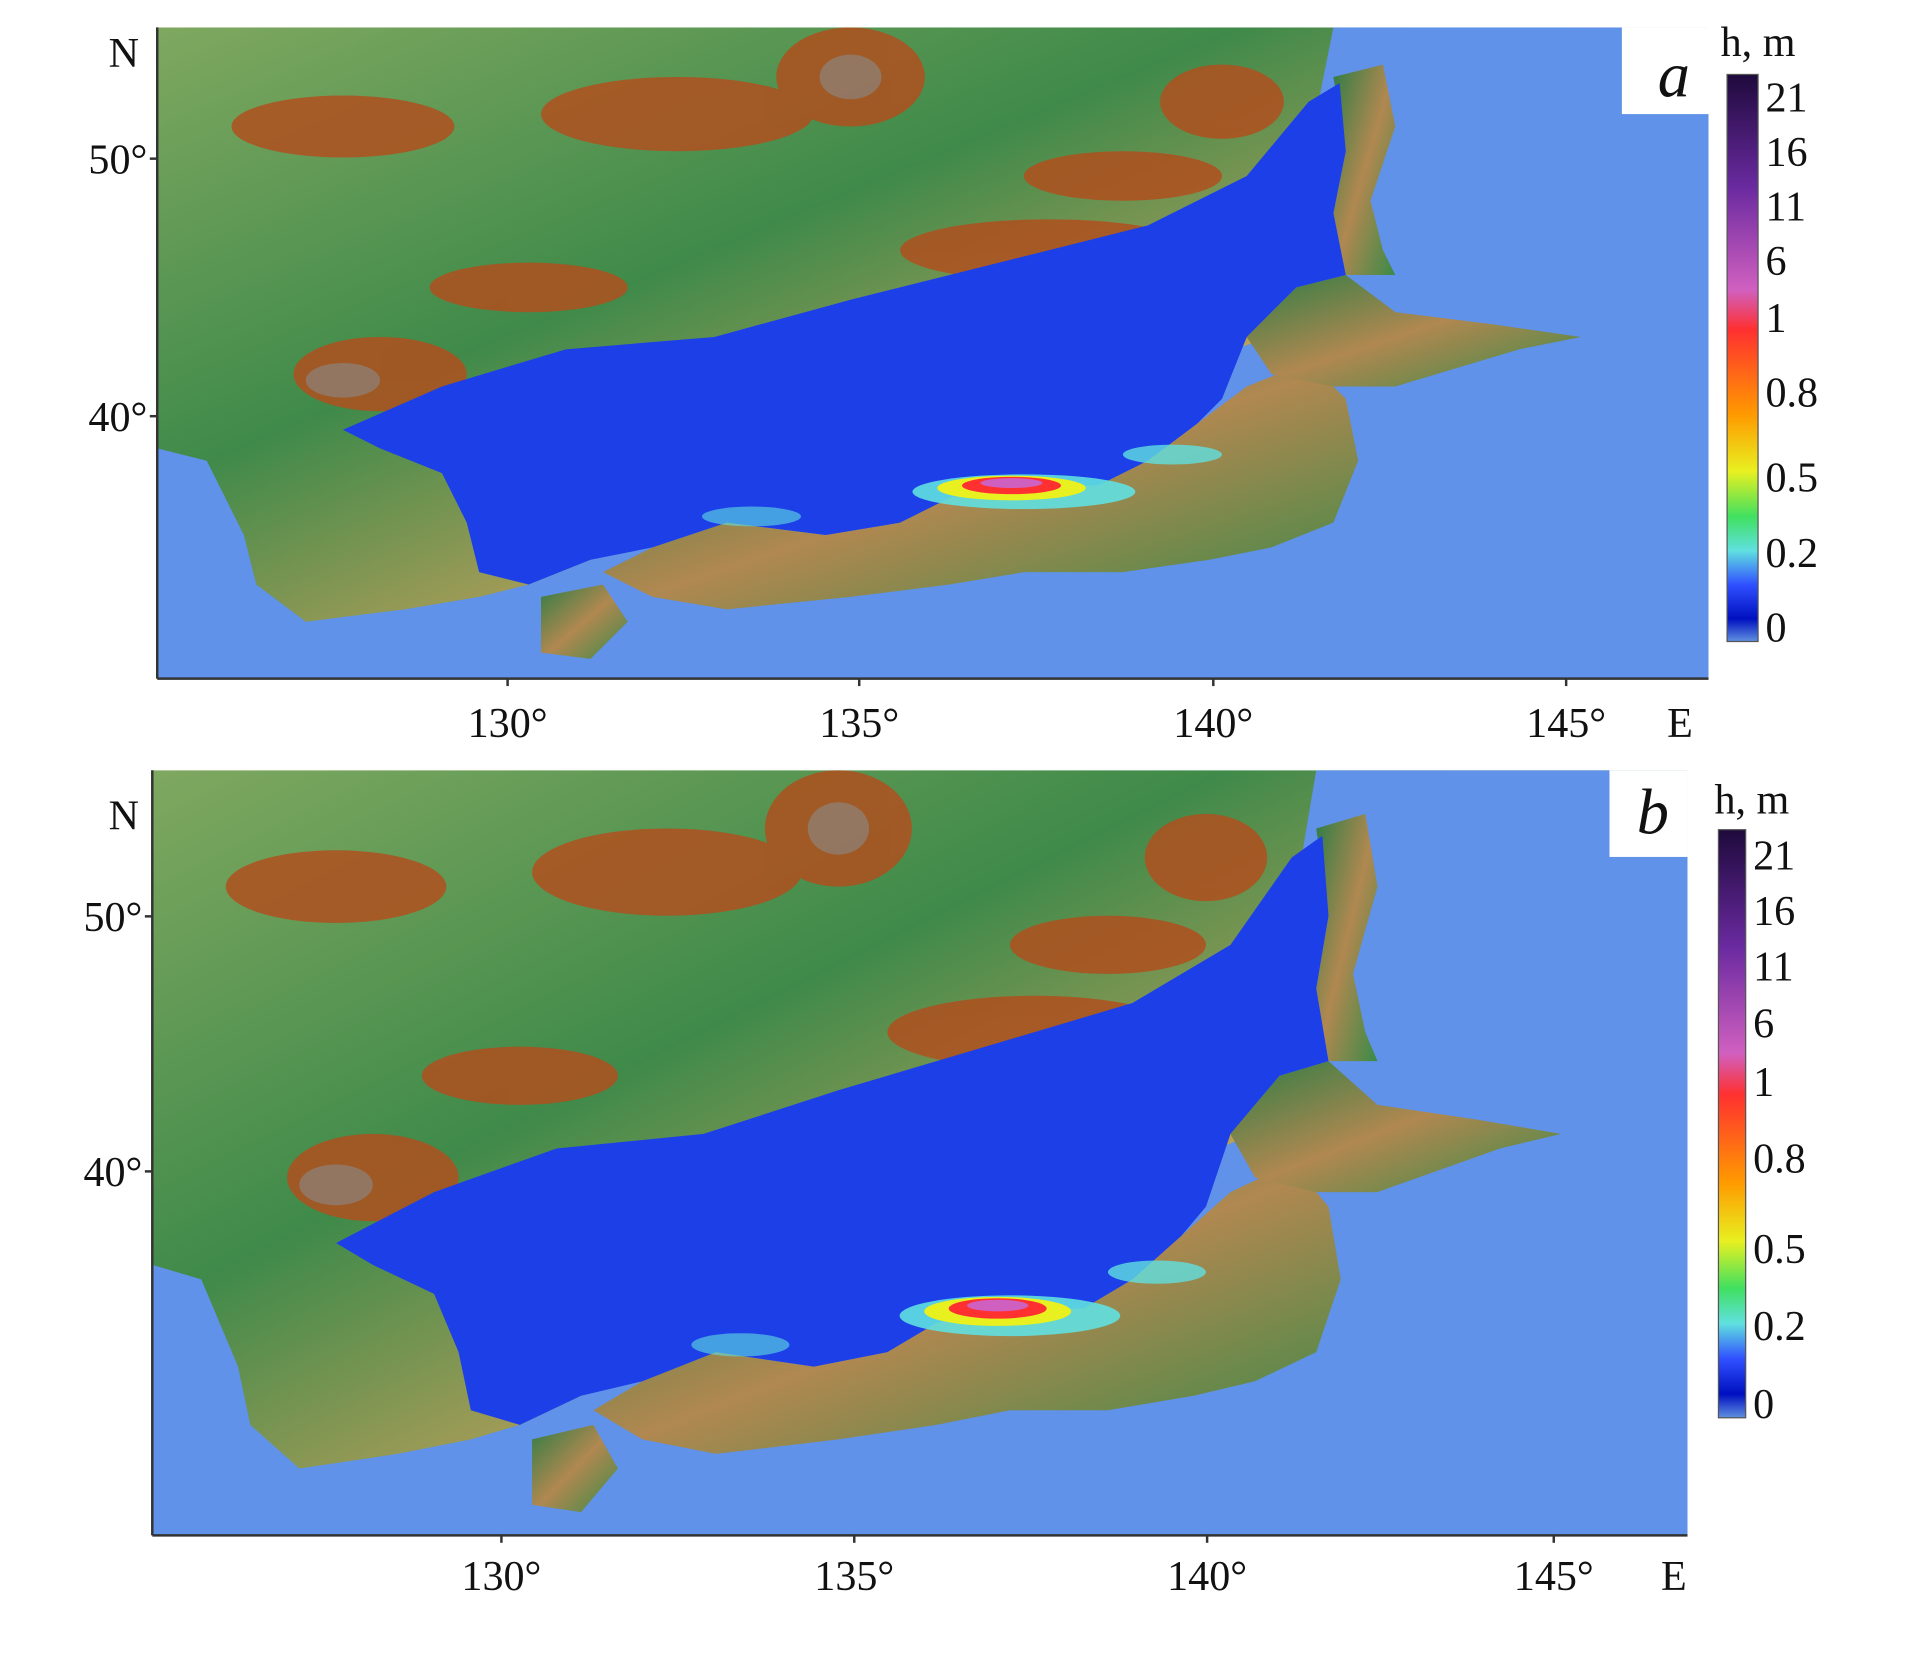  I want to click on panel-label: a, so click(1674, 75).